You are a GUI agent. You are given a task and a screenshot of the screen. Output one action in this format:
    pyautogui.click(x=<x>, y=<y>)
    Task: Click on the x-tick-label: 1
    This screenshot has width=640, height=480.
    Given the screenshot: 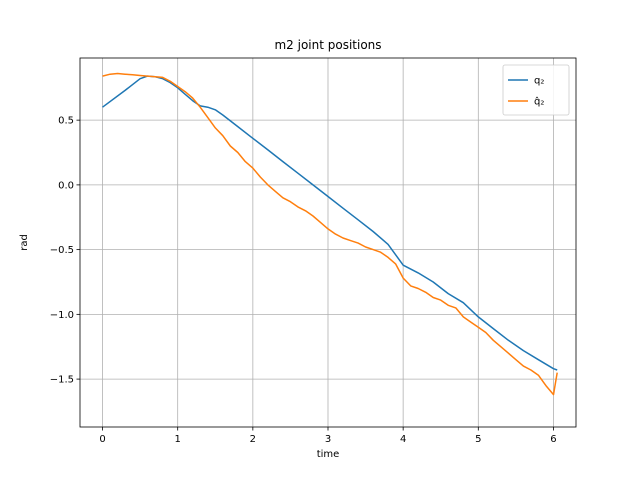 What is the action you would take?
    pyautogui.click(x=178, y=439)
    